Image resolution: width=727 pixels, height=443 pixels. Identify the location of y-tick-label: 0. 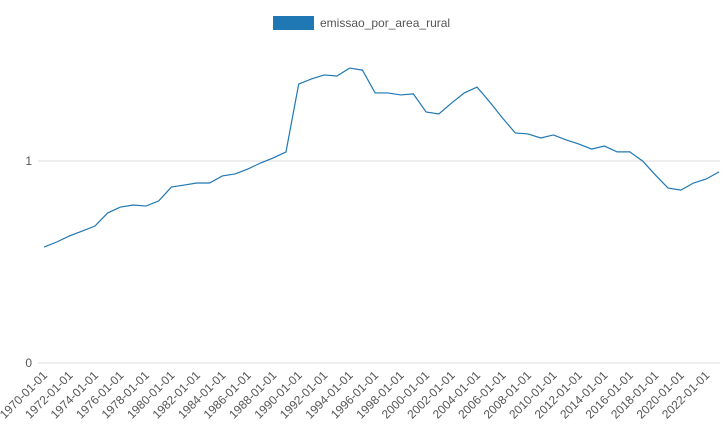
(28, 363).